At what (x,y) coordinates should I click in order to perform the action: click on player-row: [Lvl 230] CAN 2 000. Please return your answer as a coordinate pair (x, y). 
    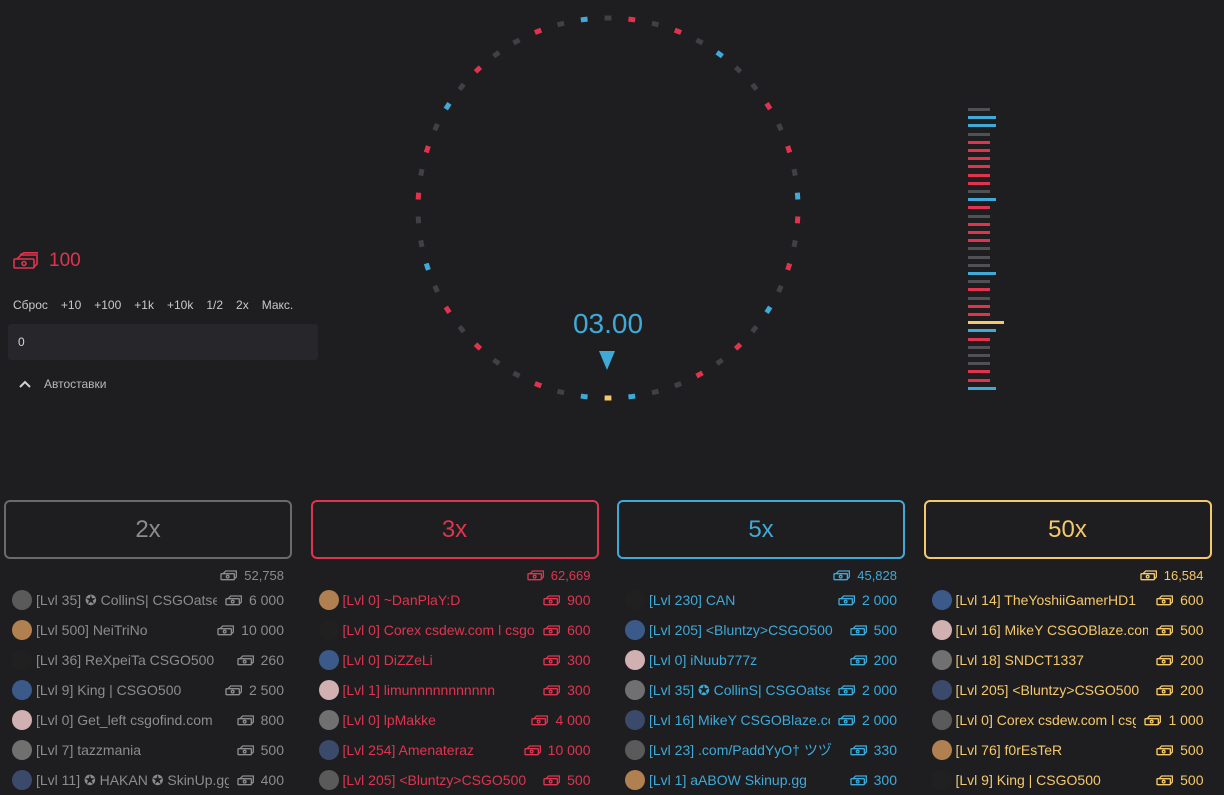
    Looking at the image, I should click on (761, 600).